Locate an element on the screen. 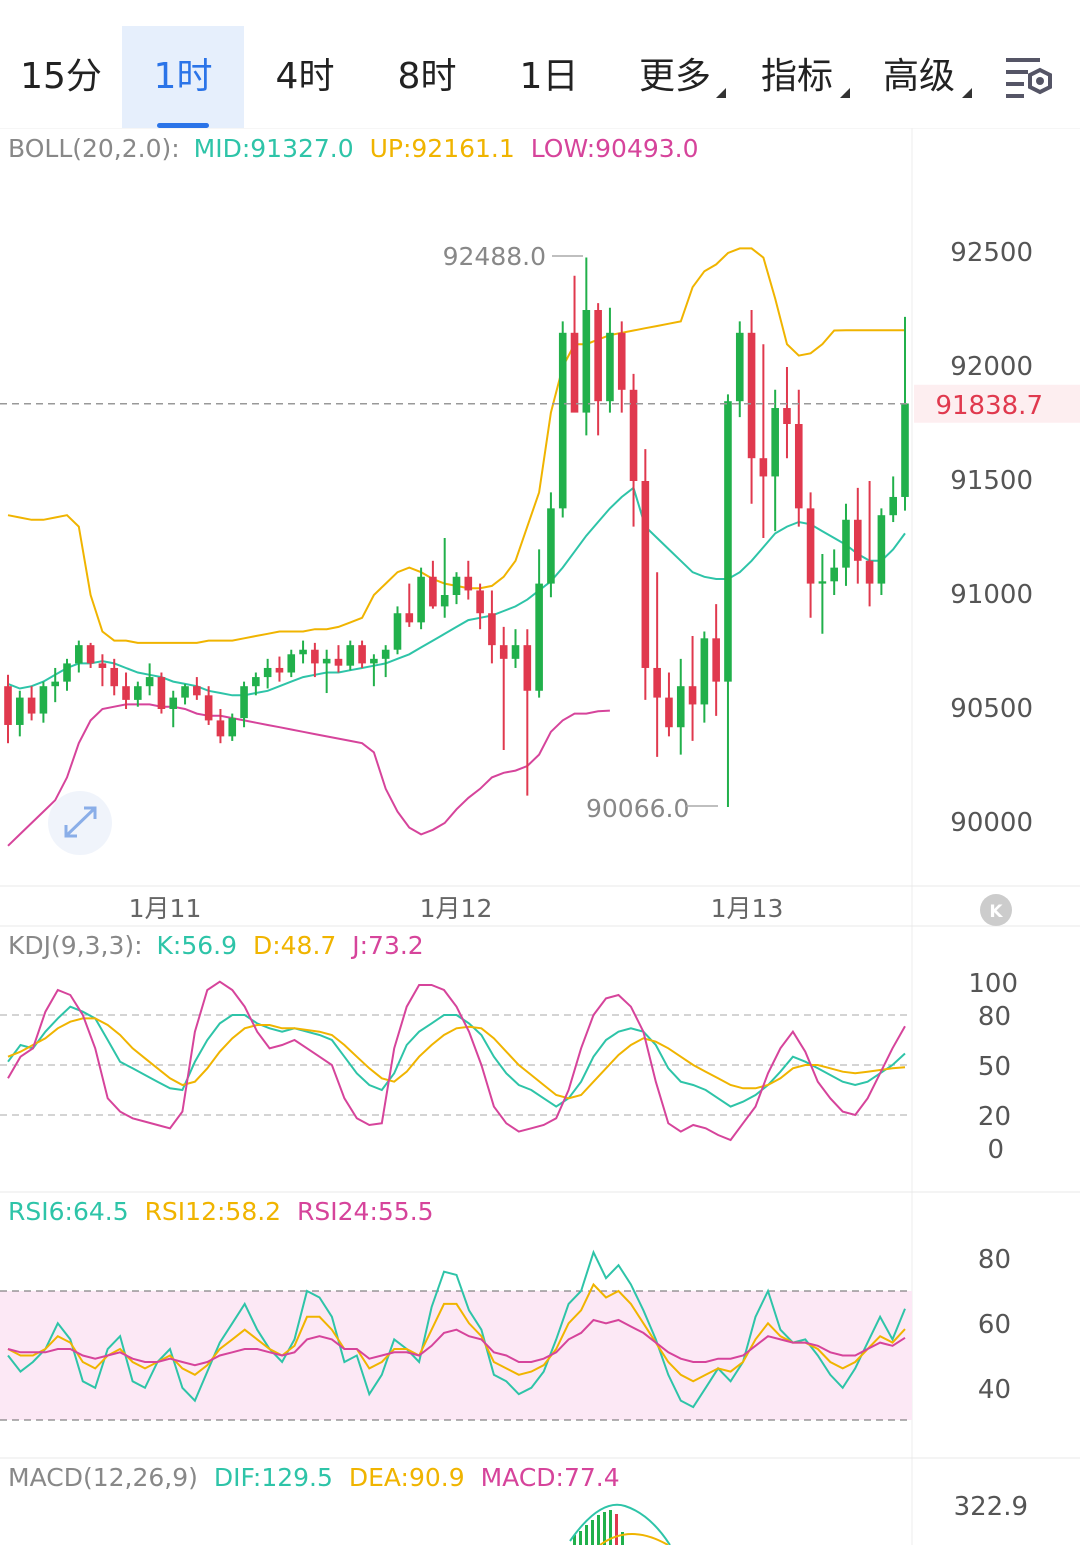  boll-mid-value: MID:91327.0 is located at coordinates (274, 148).